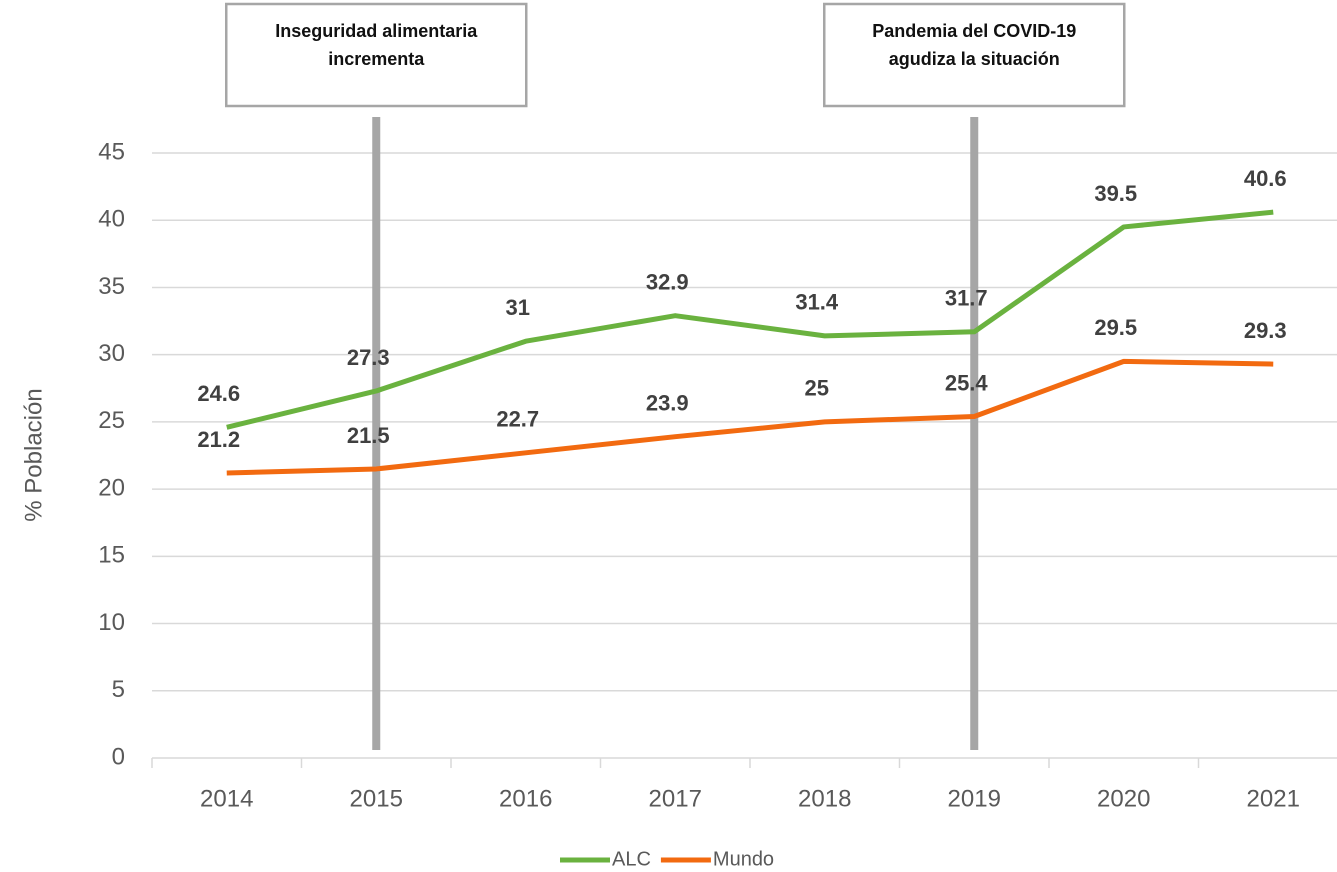 The height and width of the screenshot is (872, 1337). I want to click on x-tick-label: 2015, so click(376, 798).